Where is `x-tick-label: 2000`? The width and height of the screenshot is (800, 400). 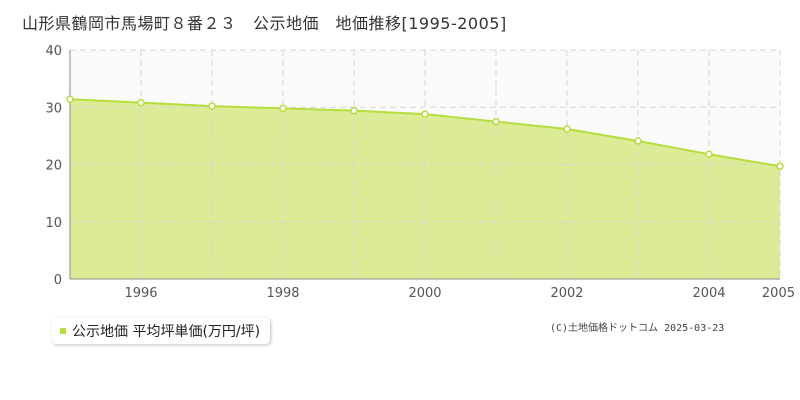 x-tick-label: 2000 is located at coordinates (424, 293).